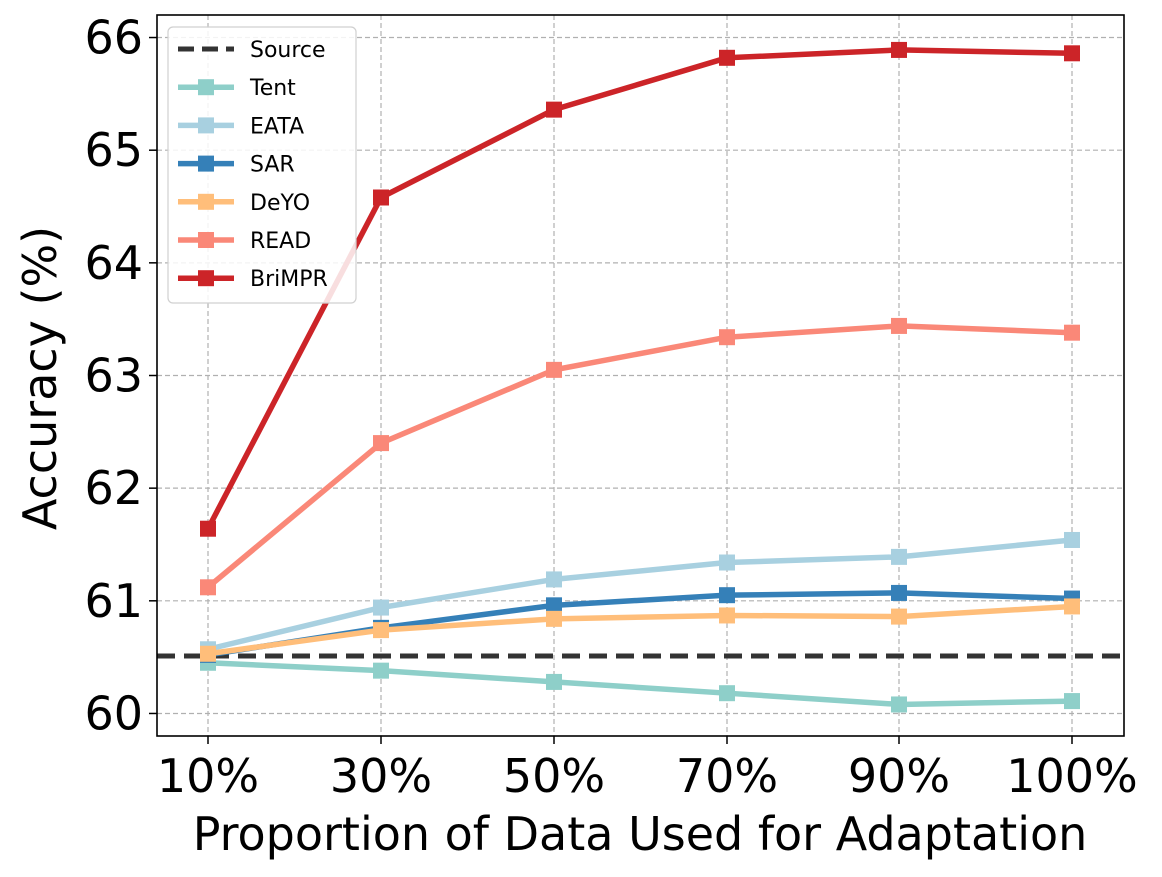 Image resolution: width=1162 pixels, height=877 pixels. What do you see at coordinates (727, 776) in the screenshot?
I see `x-tick-label: 70%` at bounding box center [727, 776].